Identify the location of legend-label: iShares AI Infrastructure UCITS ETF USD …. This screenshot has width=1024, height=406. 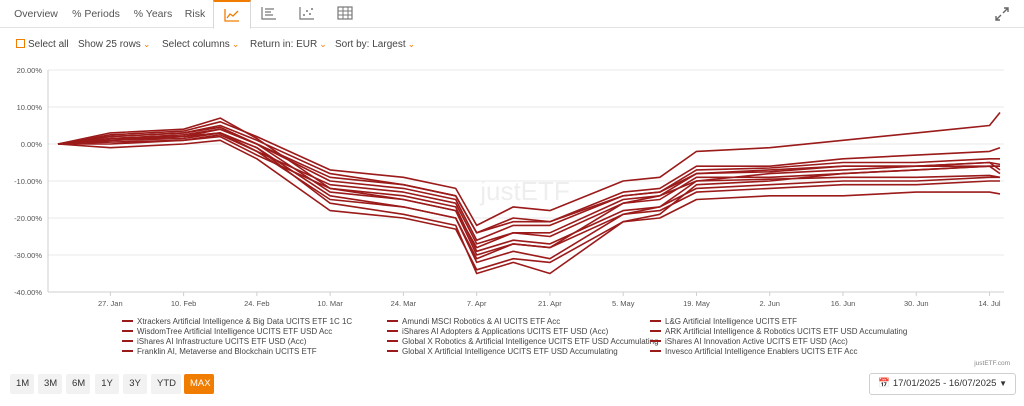
(222, 341).